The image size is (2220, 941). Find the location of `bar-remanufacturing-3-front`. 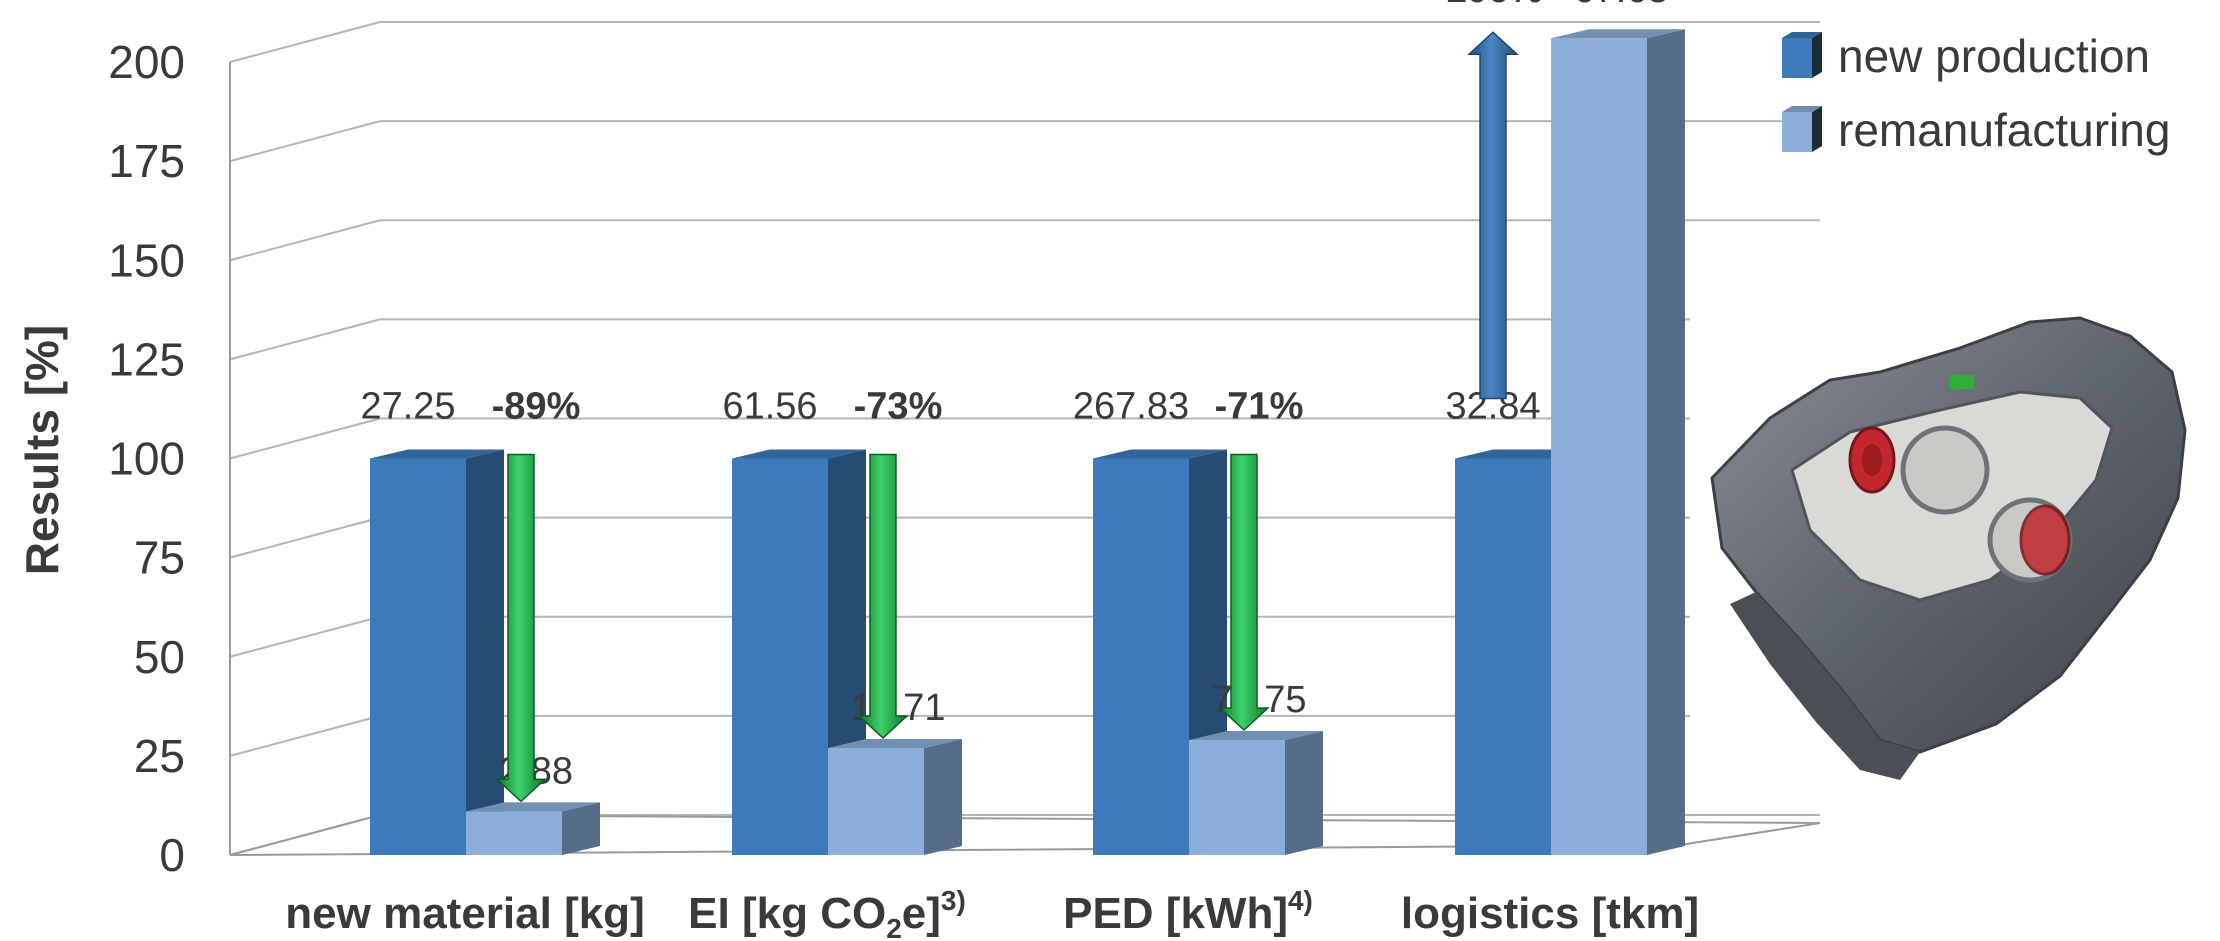

bar-remanufacturing-3-front is located at coordinates (1599, 446).